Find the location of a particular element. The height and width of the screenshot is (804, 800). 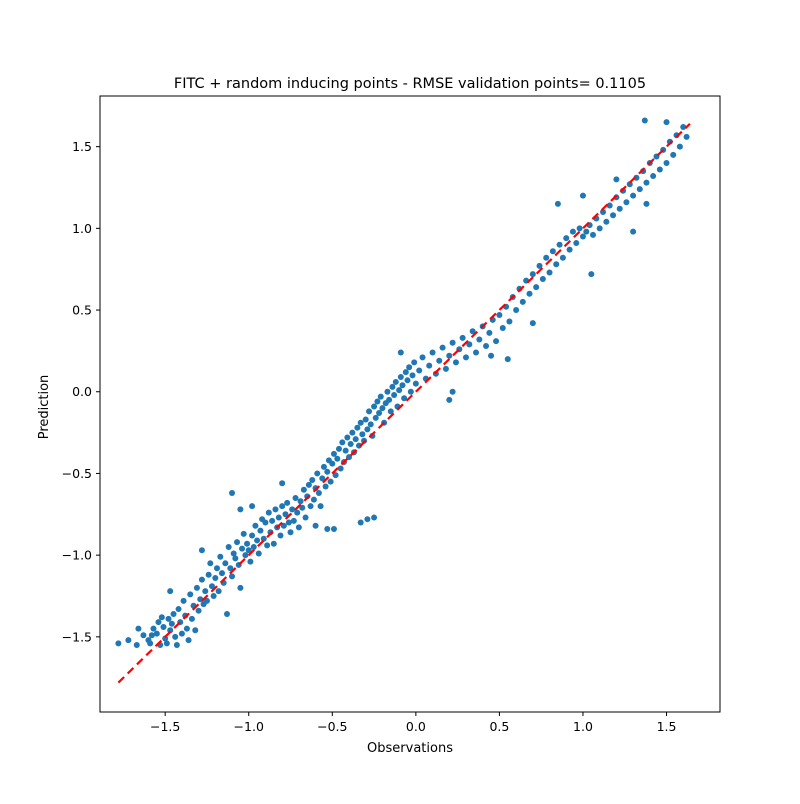

x-tick-label: 0.0 is located at coordinates (416, 726).